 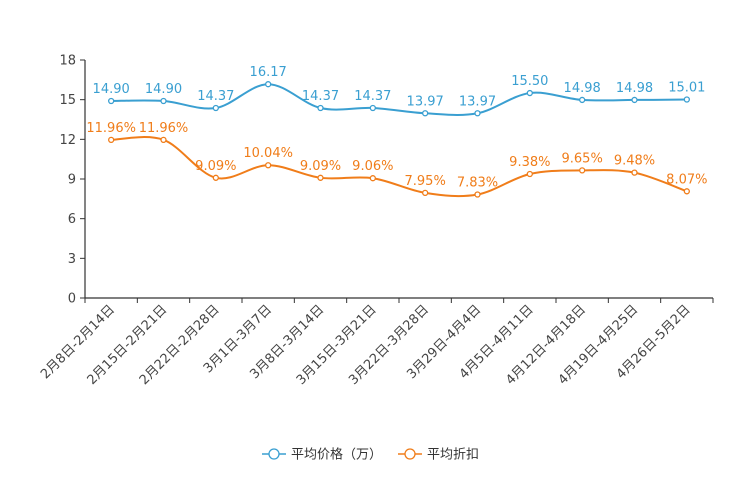 What do you see at coordinates (72, 219) in the screenshot?
I see `y-tick-label: 6` at bounding box center [72, 219].